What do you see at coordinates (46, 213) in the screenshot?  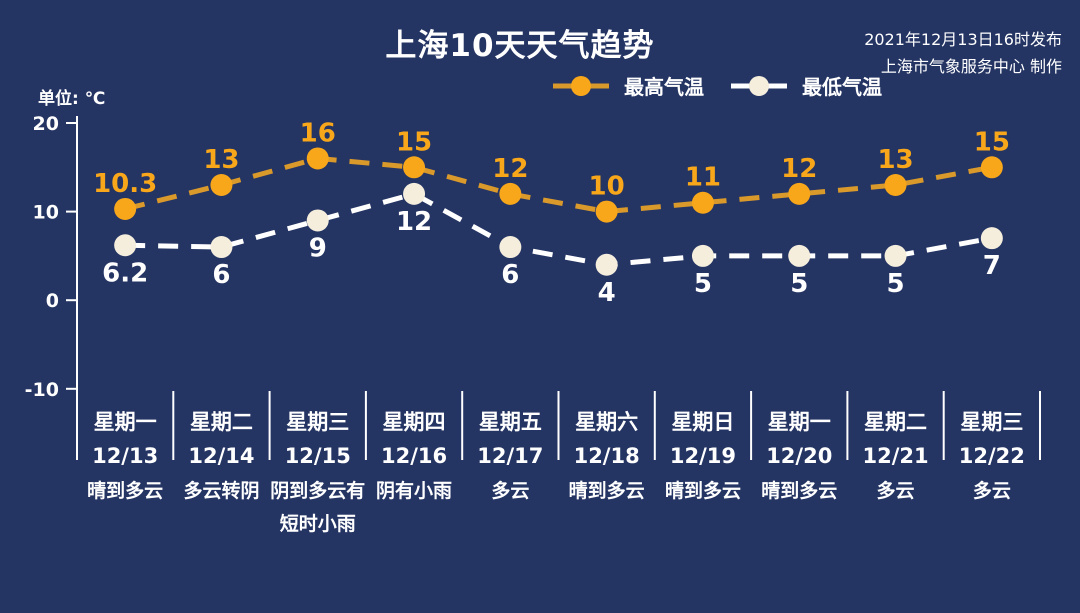 I see `y-tick-label: 10` at bounding box center [46, 213].